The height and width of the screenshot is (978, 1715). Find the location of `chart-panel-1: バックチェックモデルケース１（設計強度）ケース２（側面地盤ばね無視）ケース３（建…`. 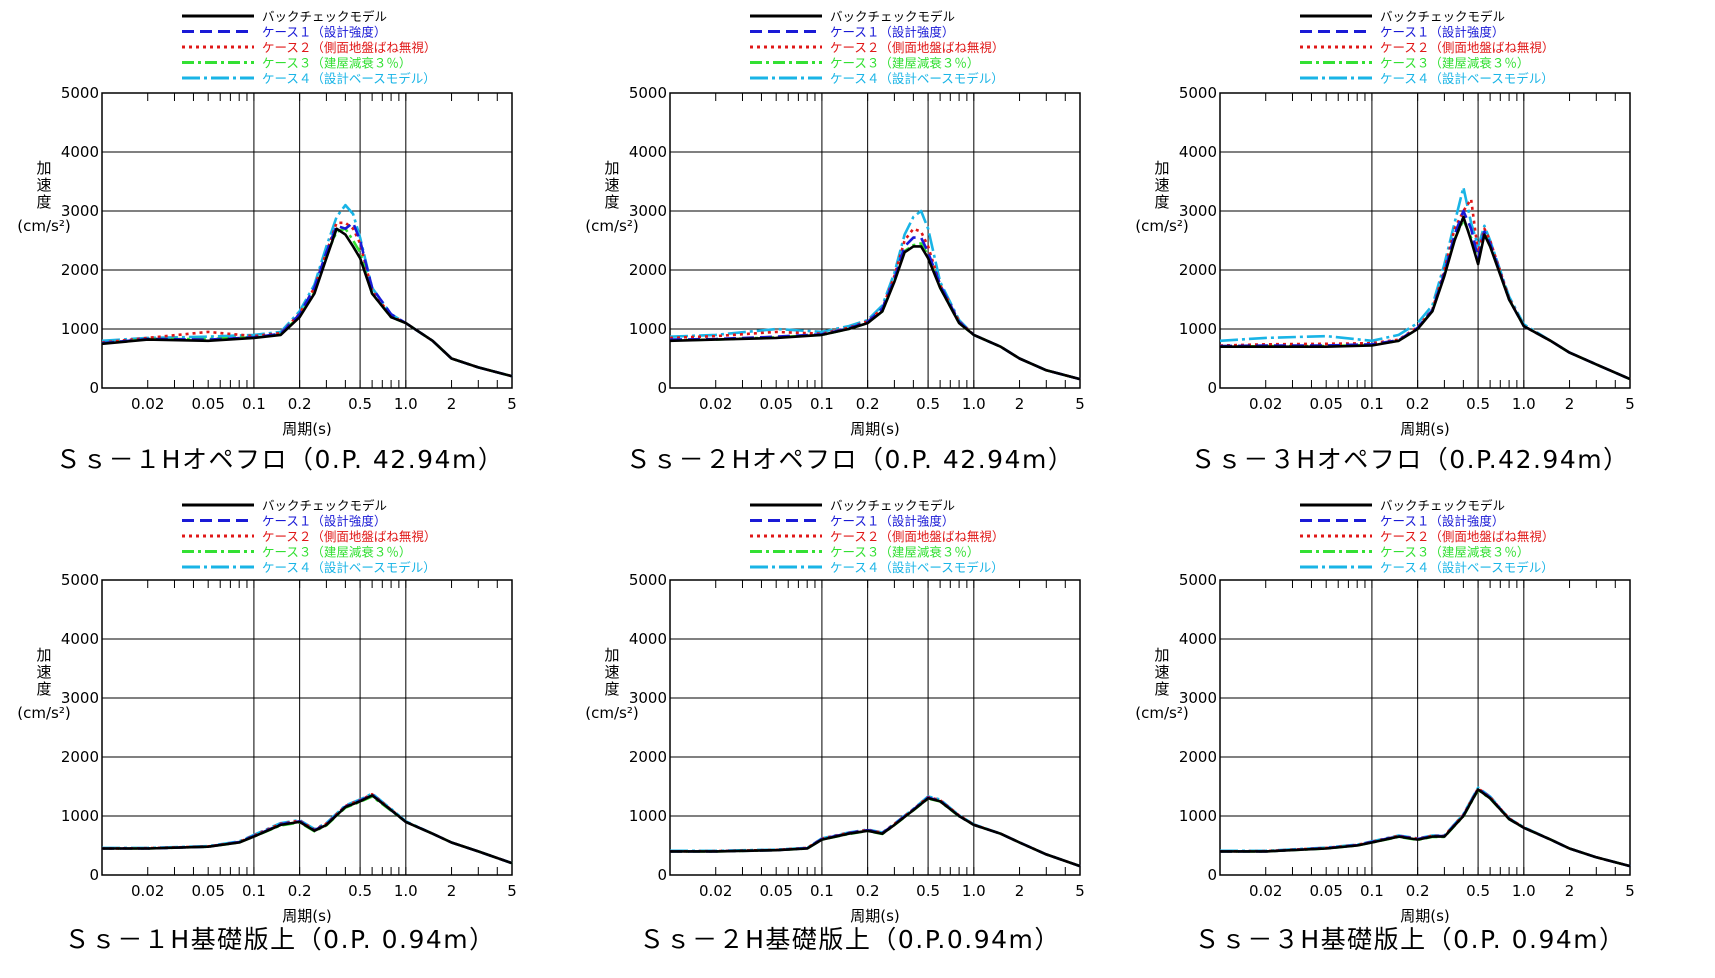

chart-panel-1: バックチェックモデルケース１（設計強度）ケース２（側面地盤ばね無視）ケース３（建… is located at coordinates (267, 241).